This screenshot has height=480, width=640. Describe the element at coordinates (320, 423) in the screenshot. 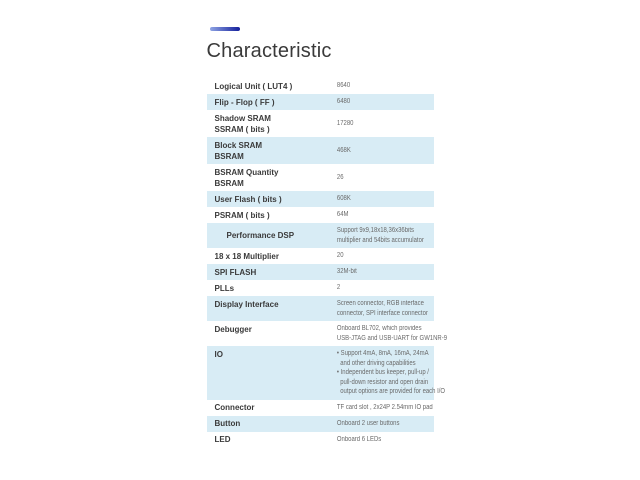

I see `spec-row-button: Button Onboard 2 user buttons` at that location.